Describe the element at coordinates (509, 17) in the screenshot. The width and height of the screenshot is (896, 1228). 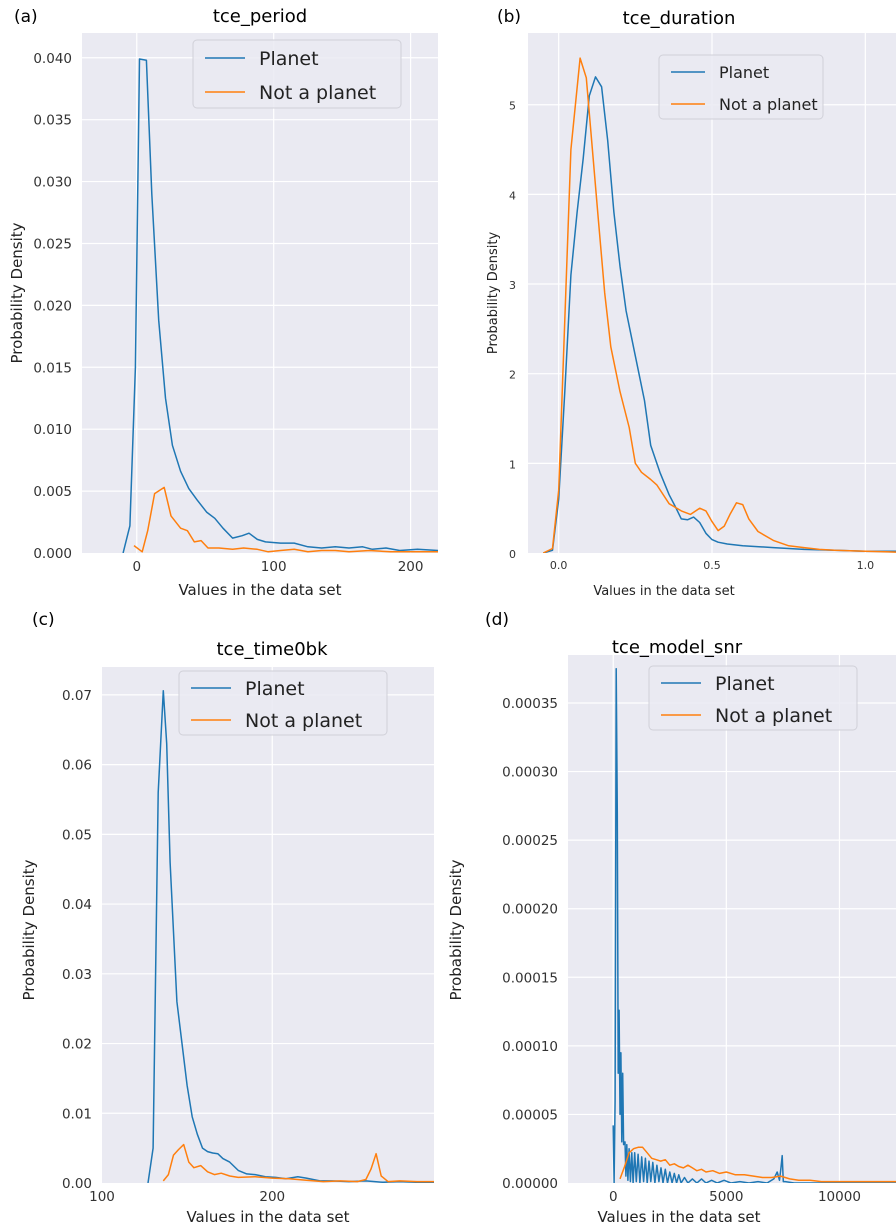
I see `panel-letter: (b)` at that location.